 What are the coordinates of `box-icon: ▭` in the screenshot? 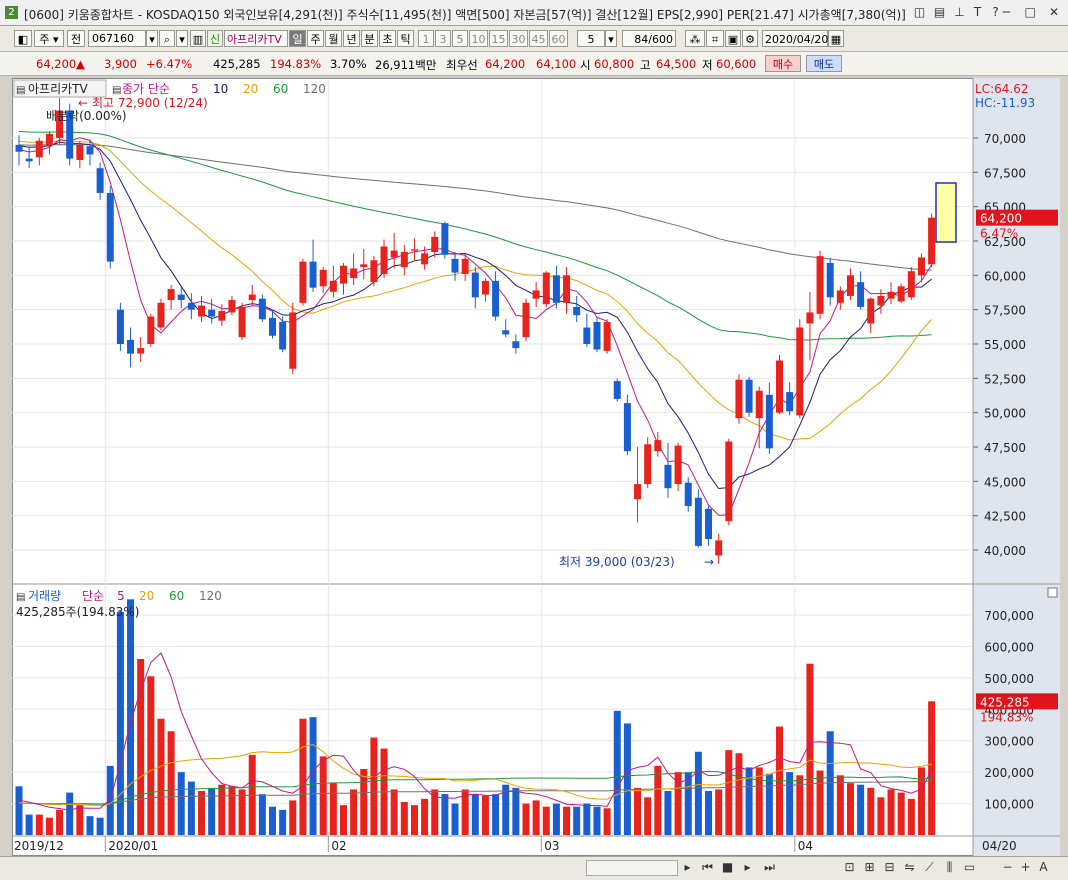 It's located at (969, 867).